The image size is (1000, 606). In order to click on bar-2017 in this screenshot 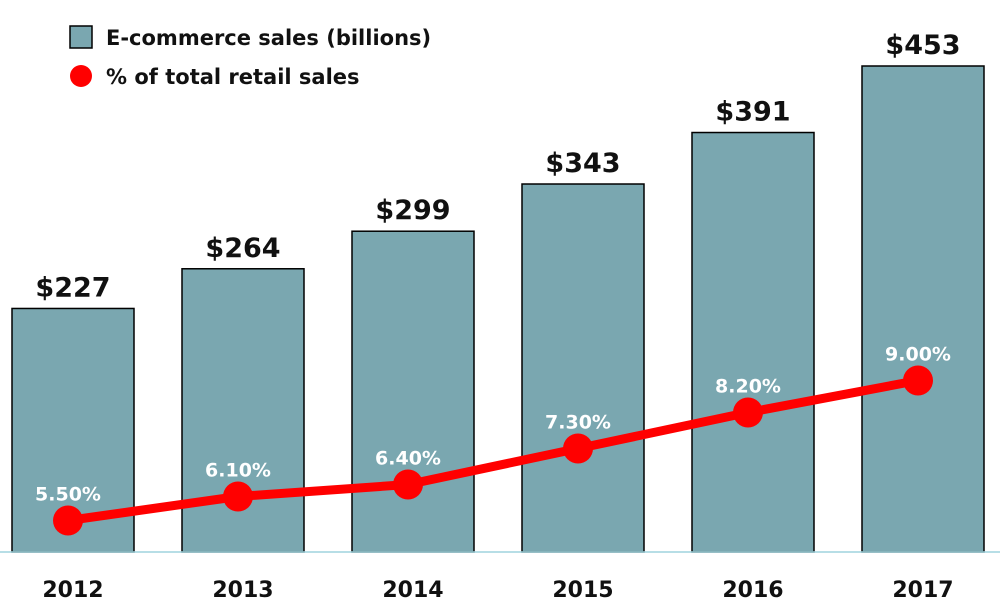, I will do `click(923, 309)`.